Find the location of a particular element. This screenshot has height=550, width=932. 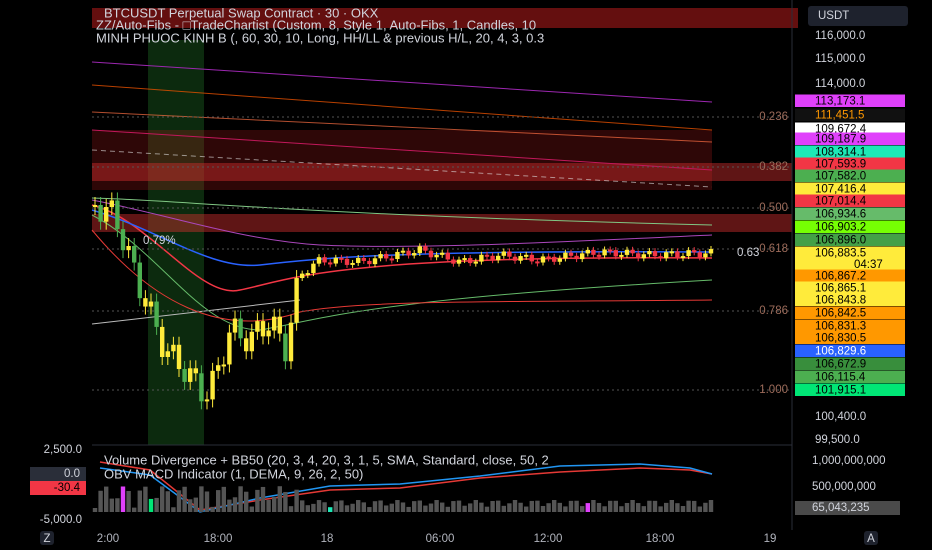

price-tick-label: 115,000.0 is located at coordinates (840, 59).